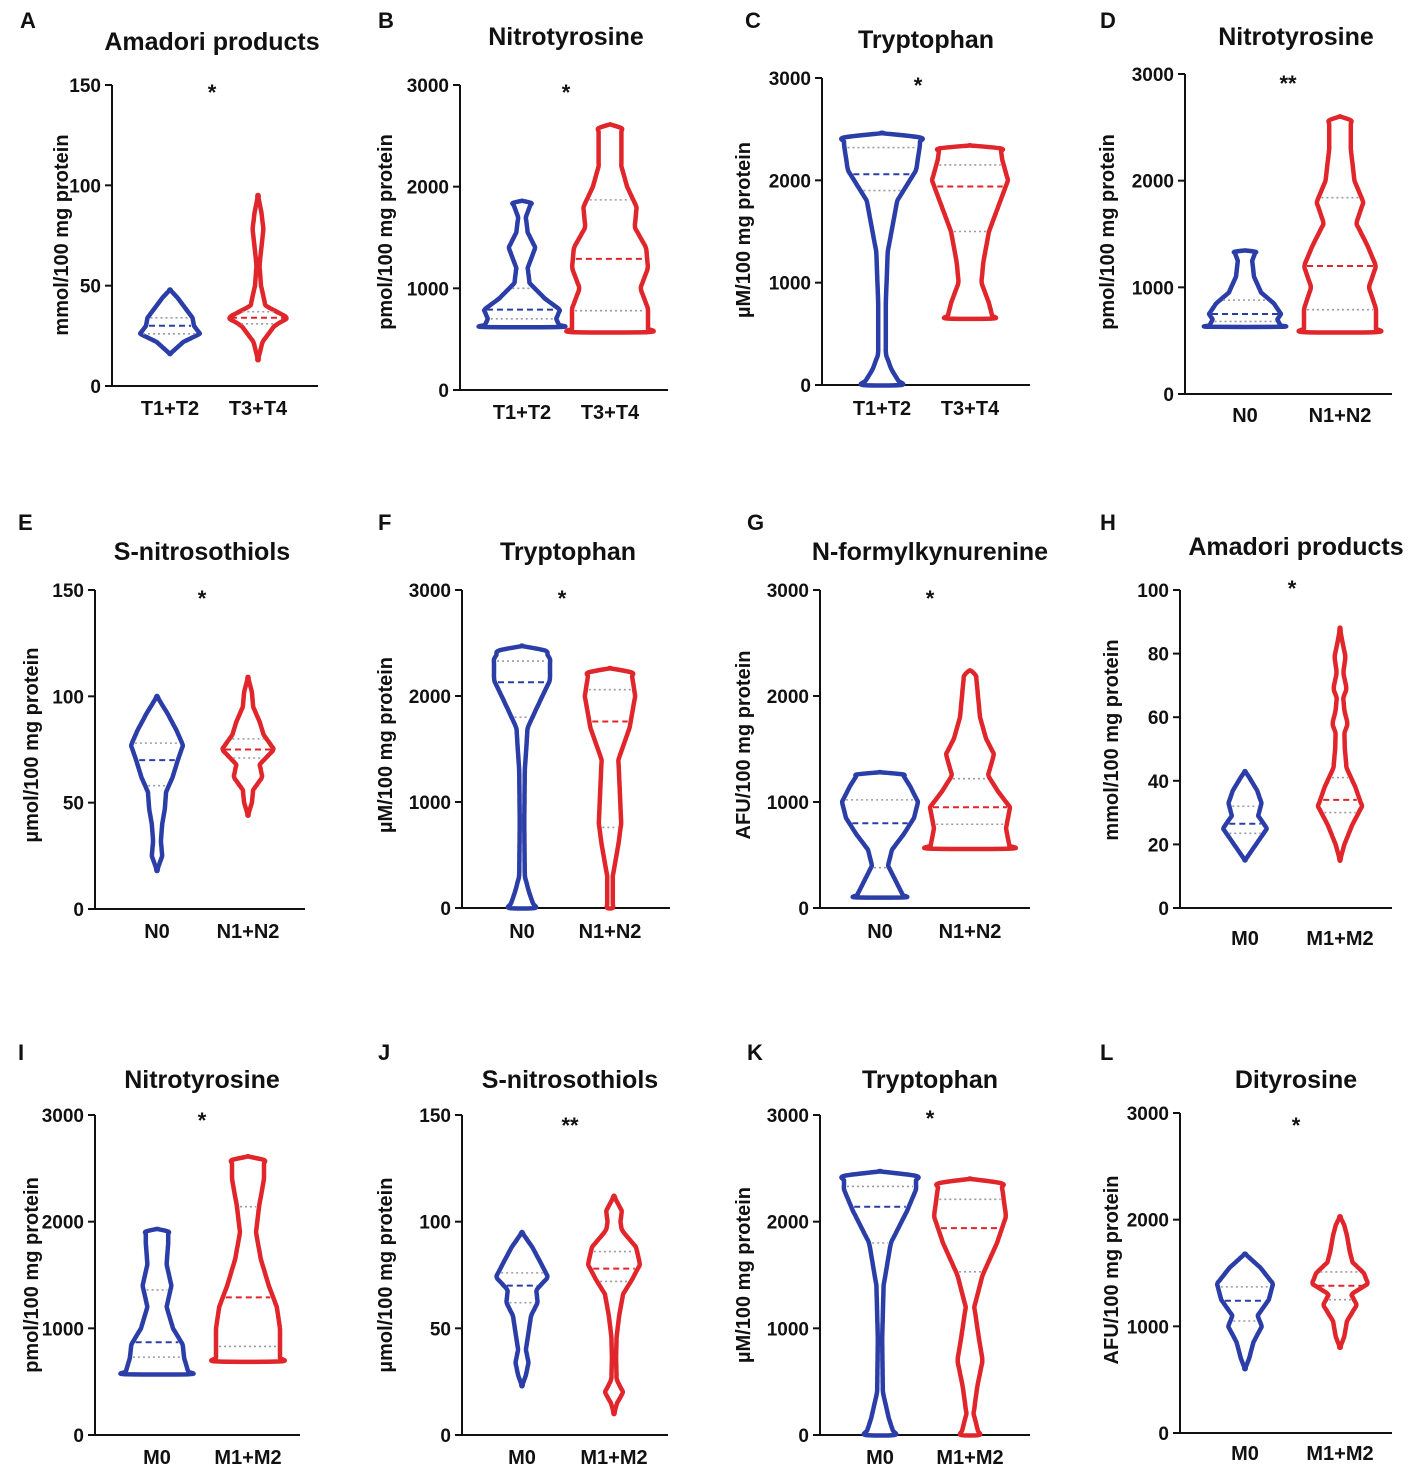 The image size is (1421, 1465). What do you see at coordinates (1106, 1052) in the screenshot?
I see `panel-letter: L` at bounding box center [1106, 1052].